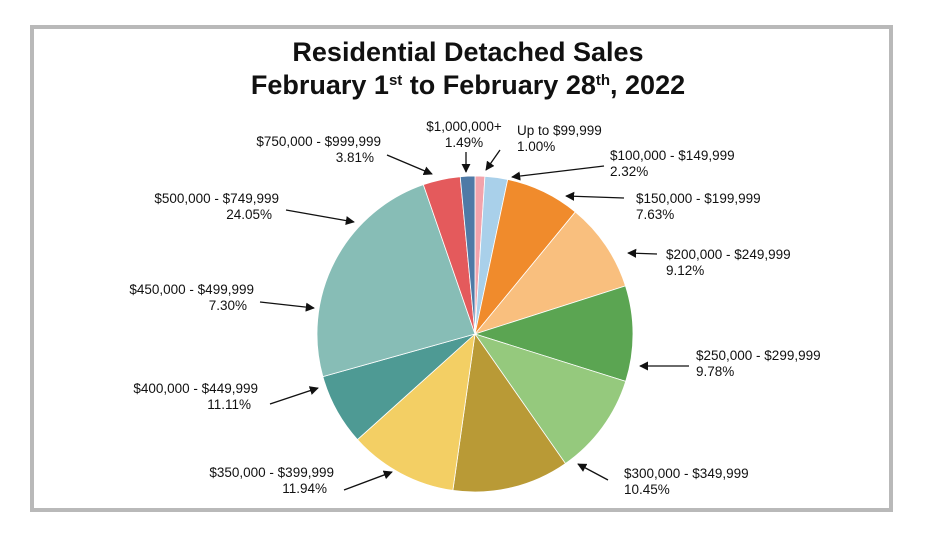 The width and height of the screenshot is (936, 537). I want to click on slice-label-750-000-999-999: $750,000 - $999,999 3.81%, so click(318, 149).